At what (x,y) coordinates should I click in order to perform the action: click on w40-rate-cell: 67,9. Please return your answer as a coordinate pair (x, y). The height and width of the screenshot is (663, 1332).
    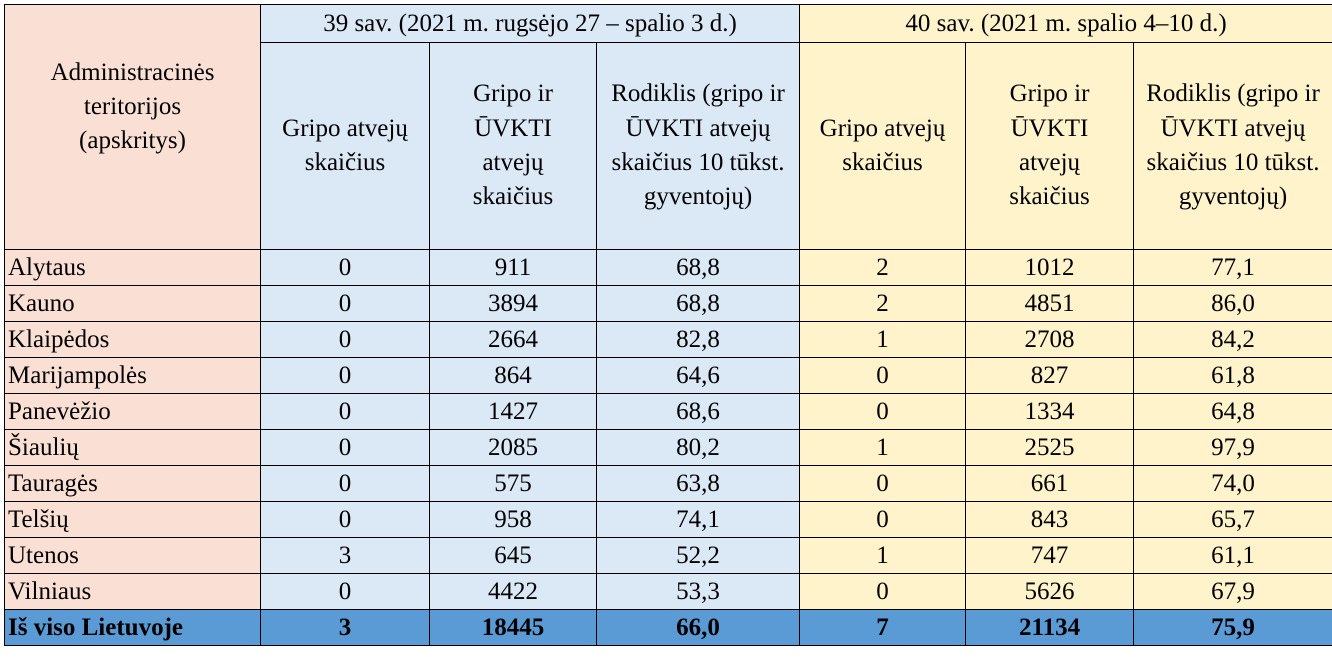
    Looking at the image, I should click on (1233, 592).